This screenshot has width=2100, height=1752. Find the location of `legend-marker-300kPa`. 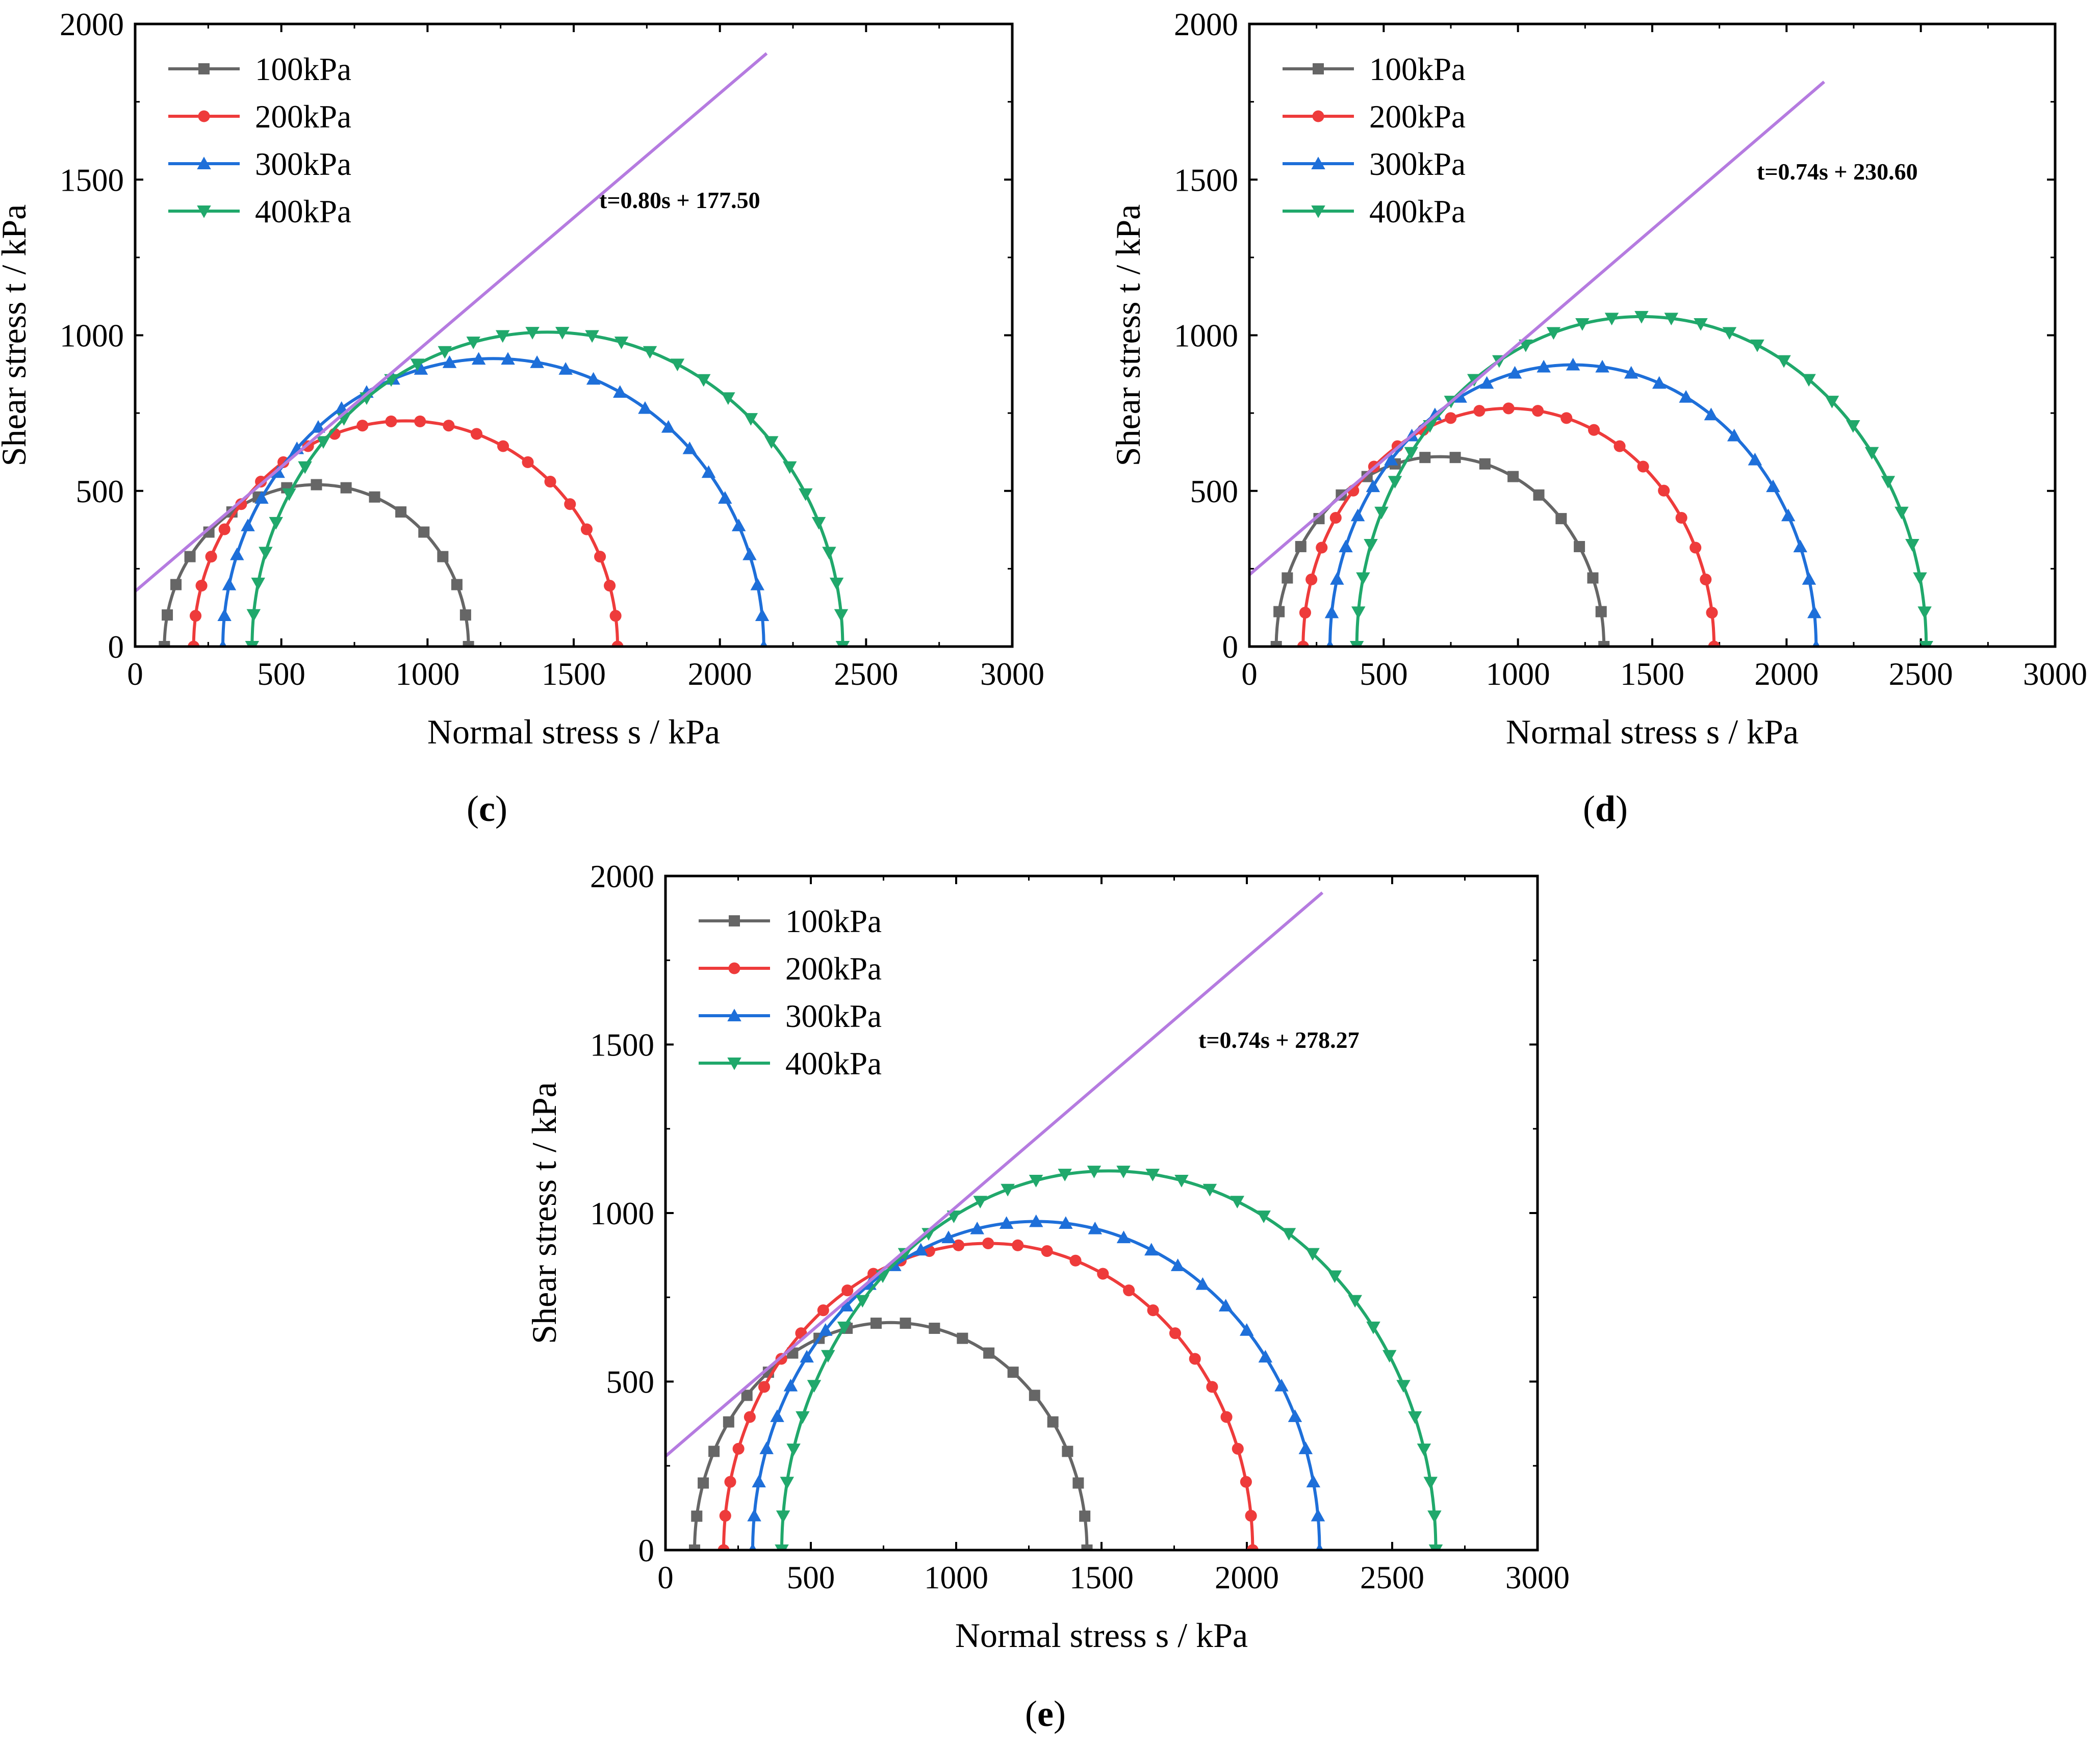

legend-marker-300kPa is located at coordinates (1318, 163).